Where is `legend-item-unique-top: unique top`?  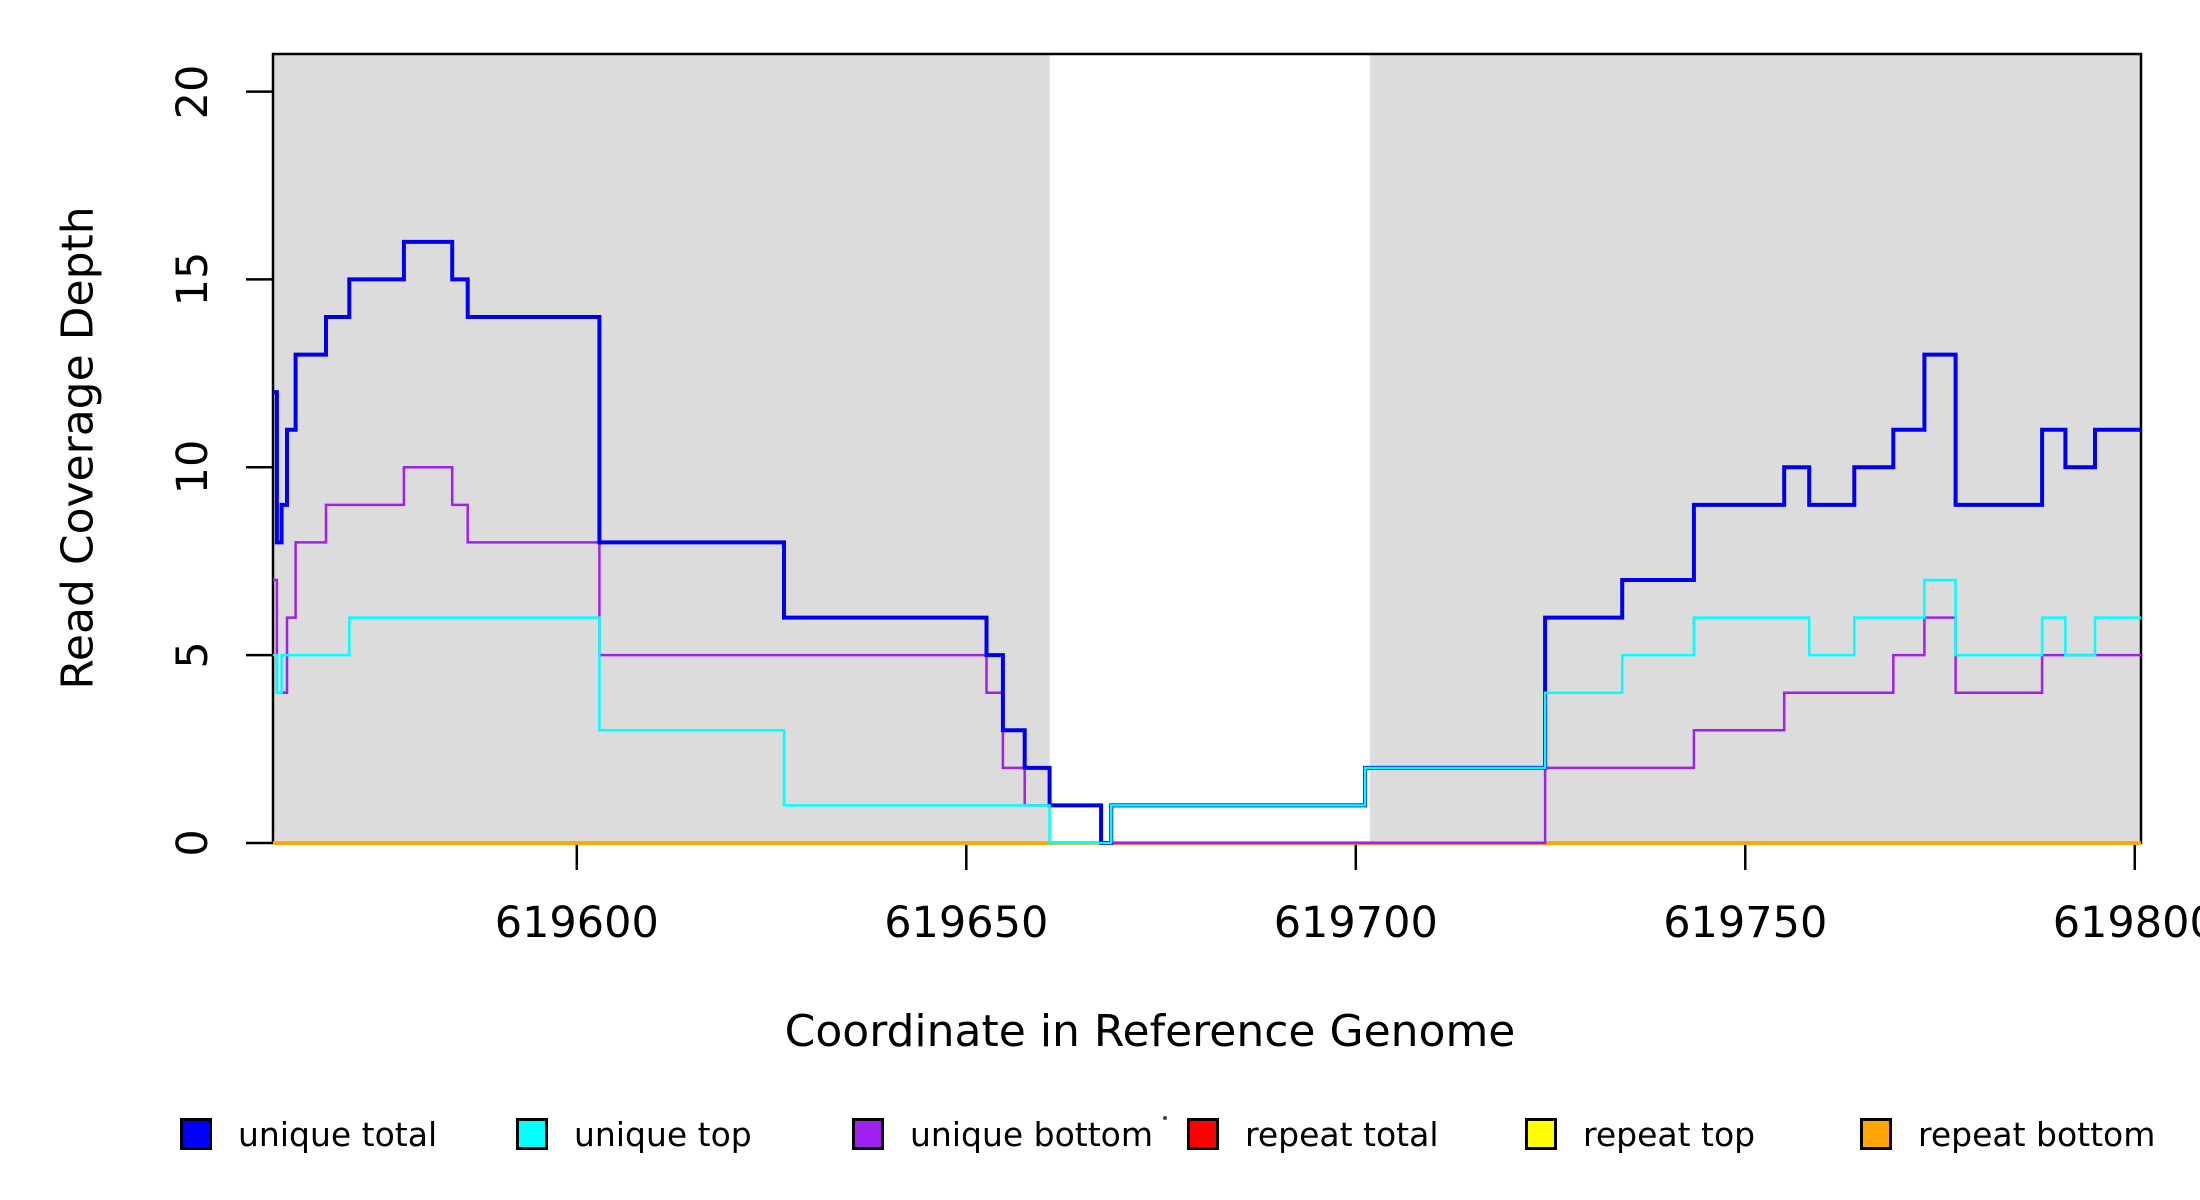 legend-item-unique-top: unique top is located at coordinates (634, 1134).